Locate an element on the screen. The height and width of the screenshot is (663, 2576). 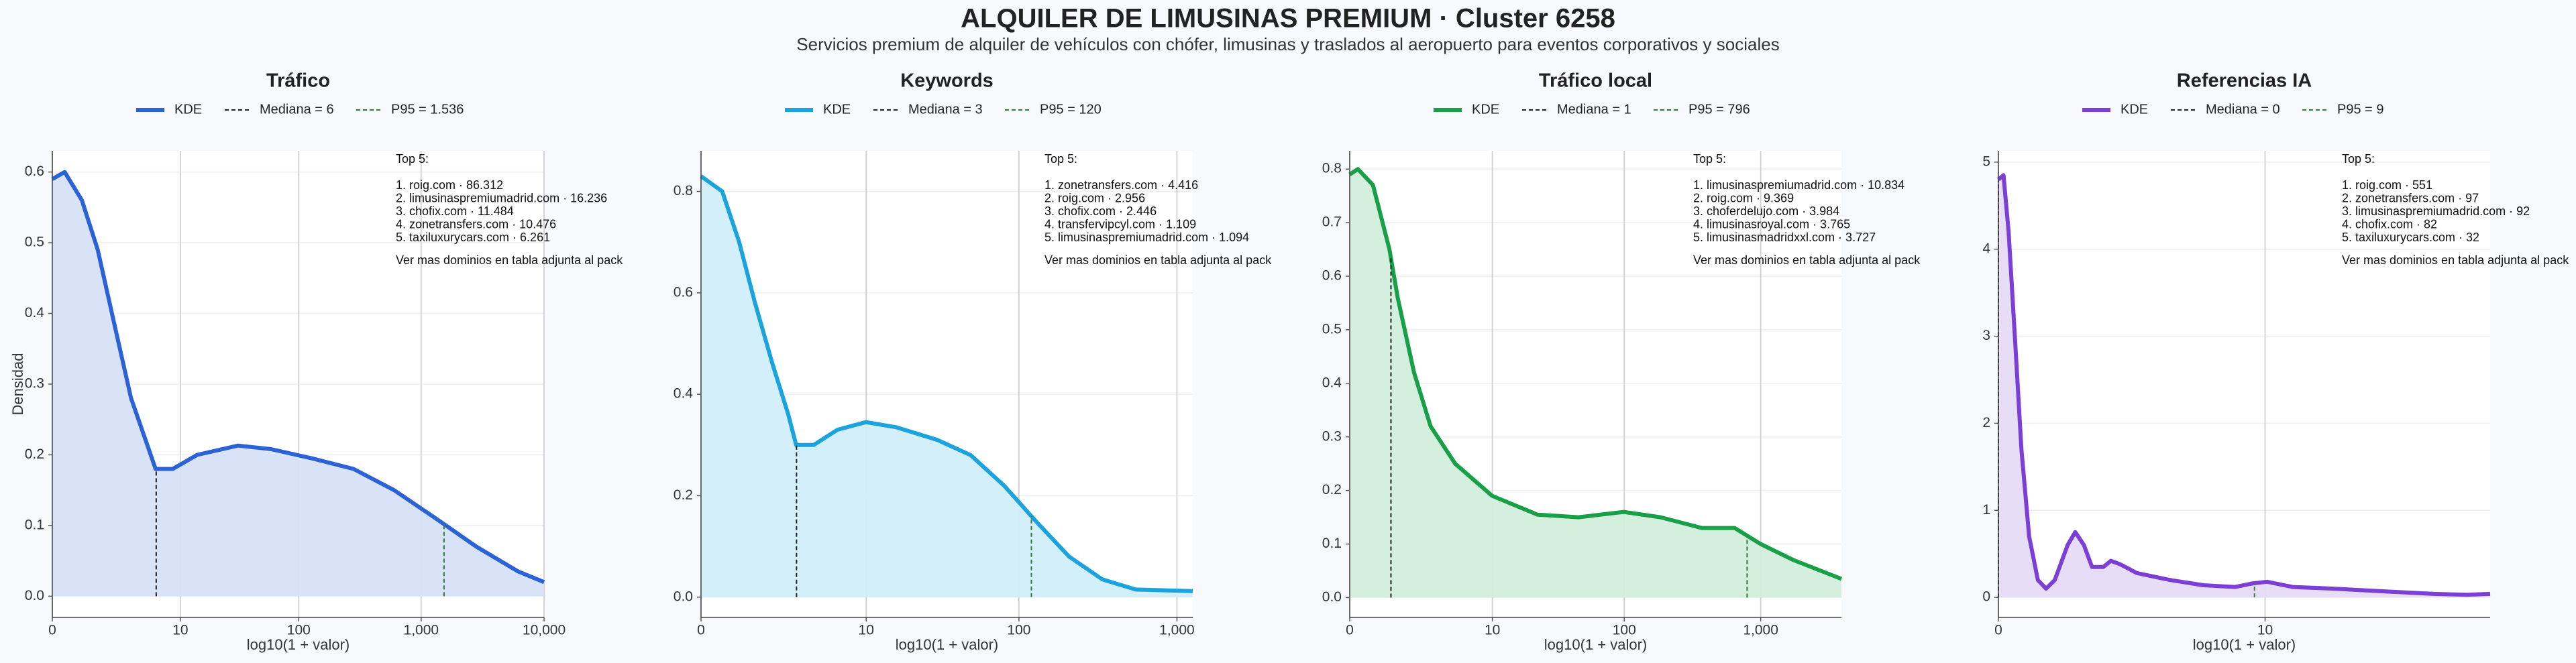
annotation-line: 2. roig.com · 2.956 is located at coordinates (1094, 198).